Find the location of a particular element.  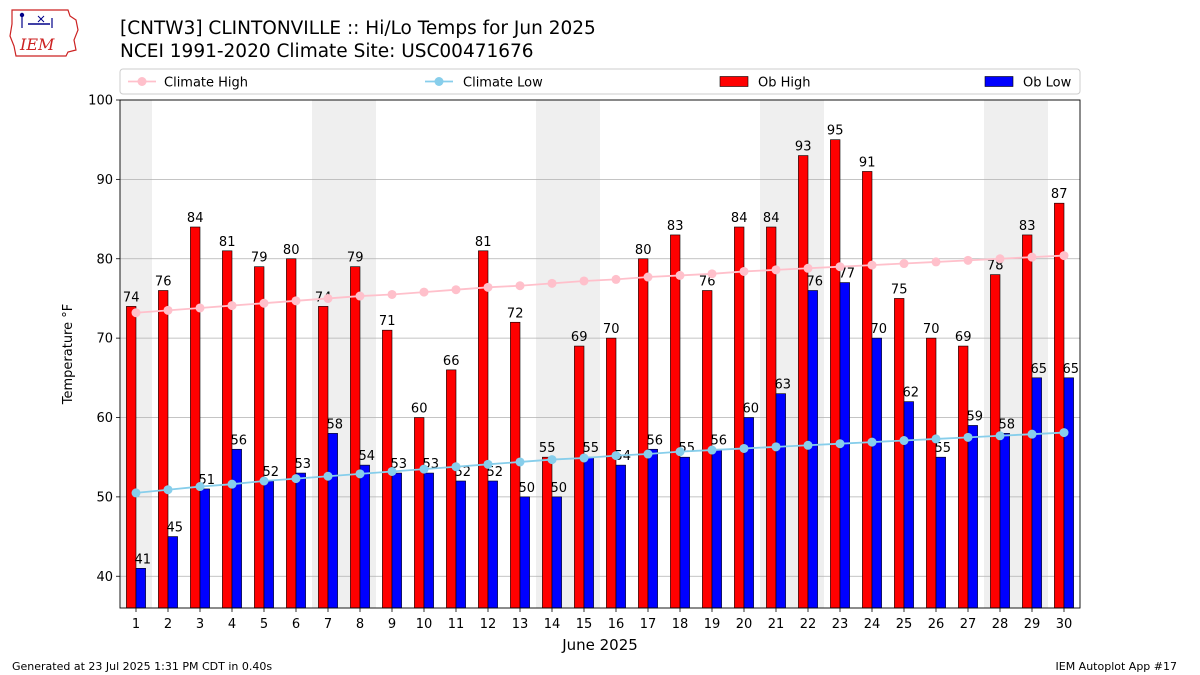

x-tick-label: 8 is located at coordinates (360, 624).